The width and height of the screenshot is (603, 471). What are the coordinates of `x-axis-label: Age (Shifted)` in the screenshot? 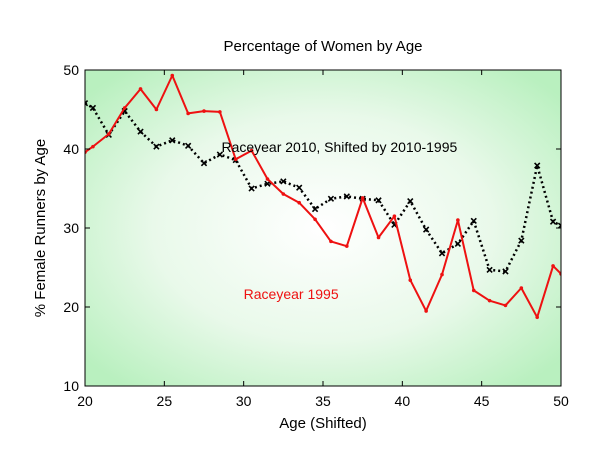 It's located at (323, 423).